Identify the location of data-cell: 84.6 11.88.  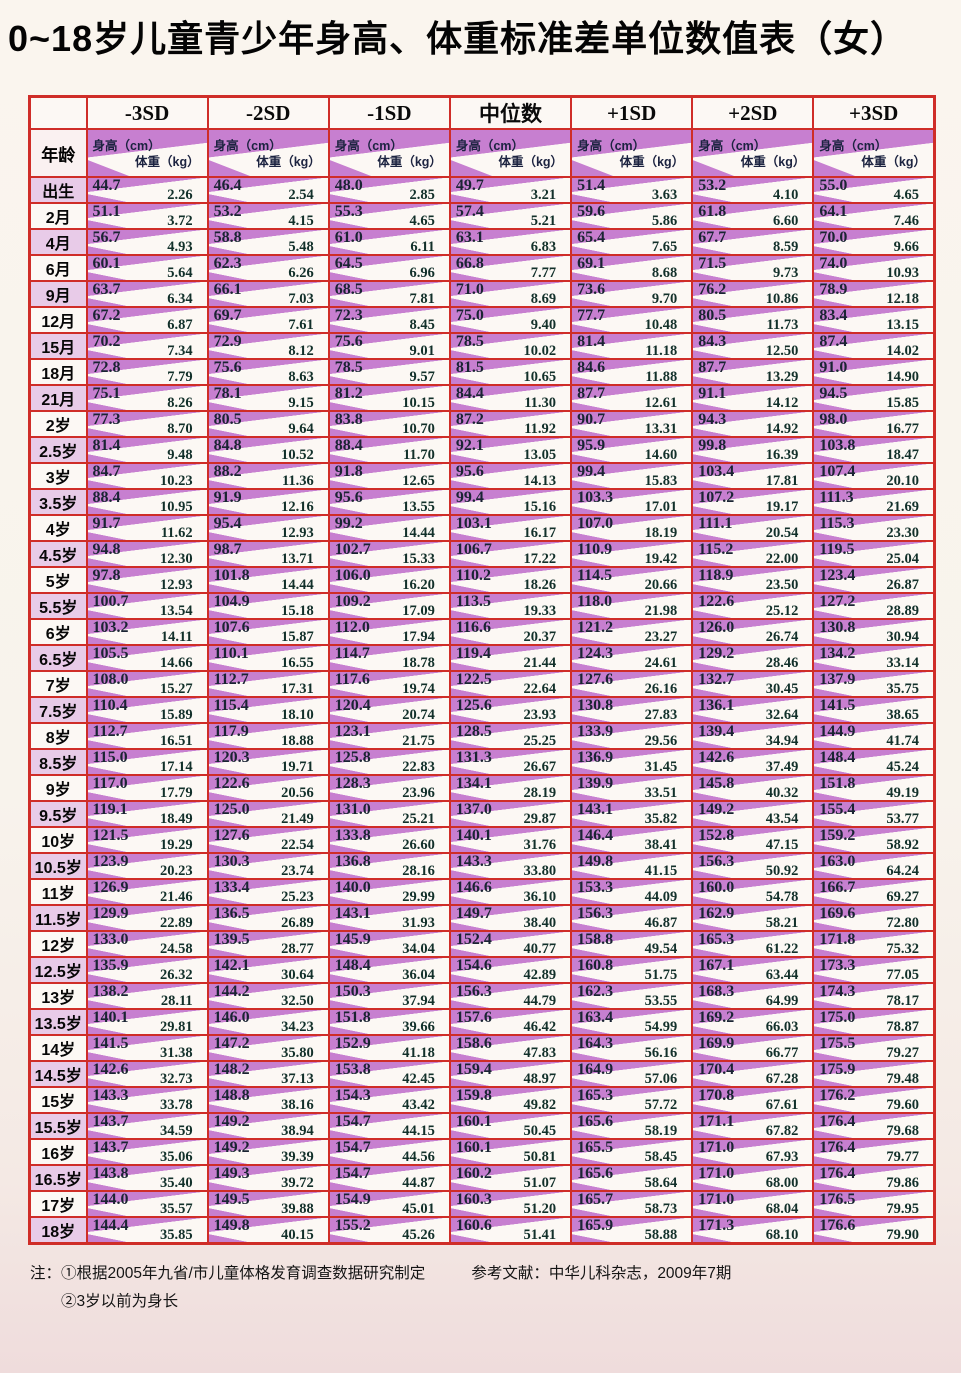
(632, 372).